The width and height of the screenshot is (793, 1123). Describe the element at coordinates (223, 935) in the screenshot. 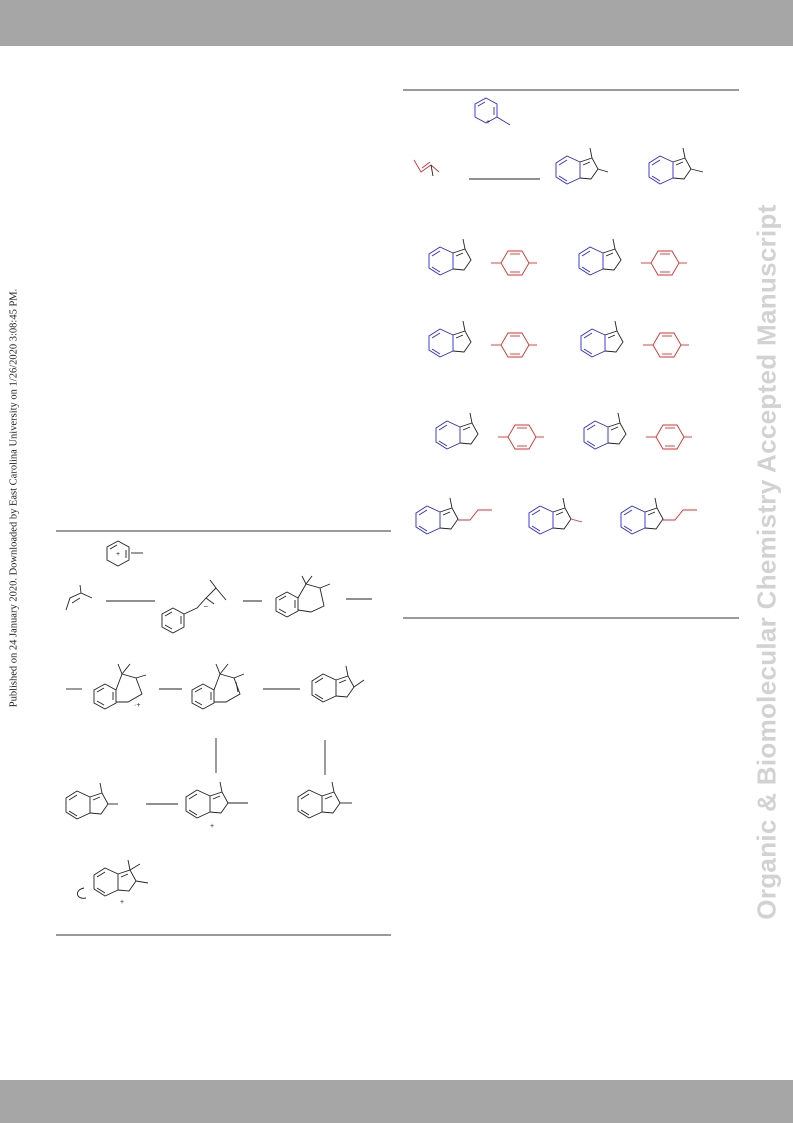

I see `mechanism-bottom-rule` at that location.